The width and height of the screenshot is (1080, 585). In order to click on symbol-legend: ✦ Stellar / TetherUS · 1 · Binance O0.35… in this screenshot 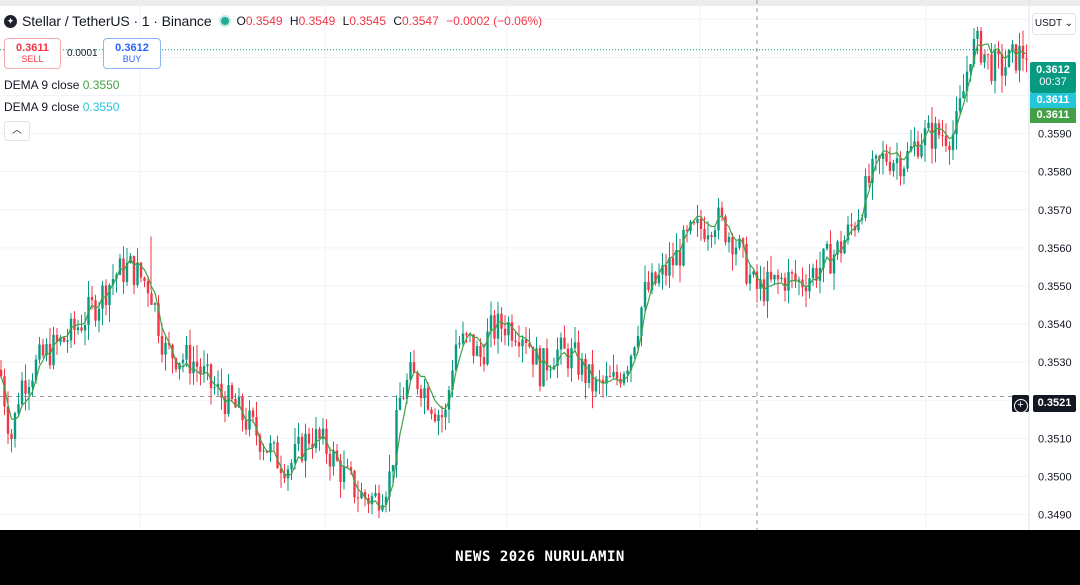, I will do `click(275, 21)`.